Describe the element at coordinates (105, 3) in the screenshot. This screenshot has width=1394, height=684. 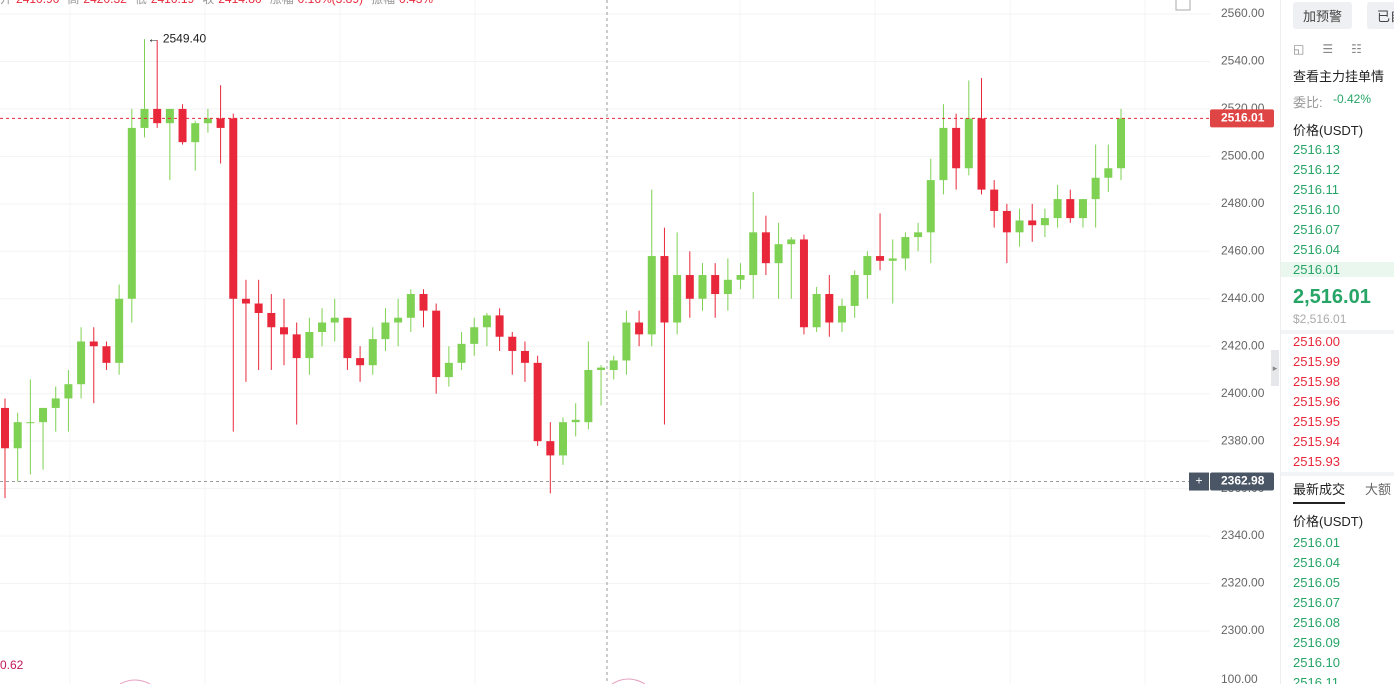
I see `info-value: 2420.32` at that location.